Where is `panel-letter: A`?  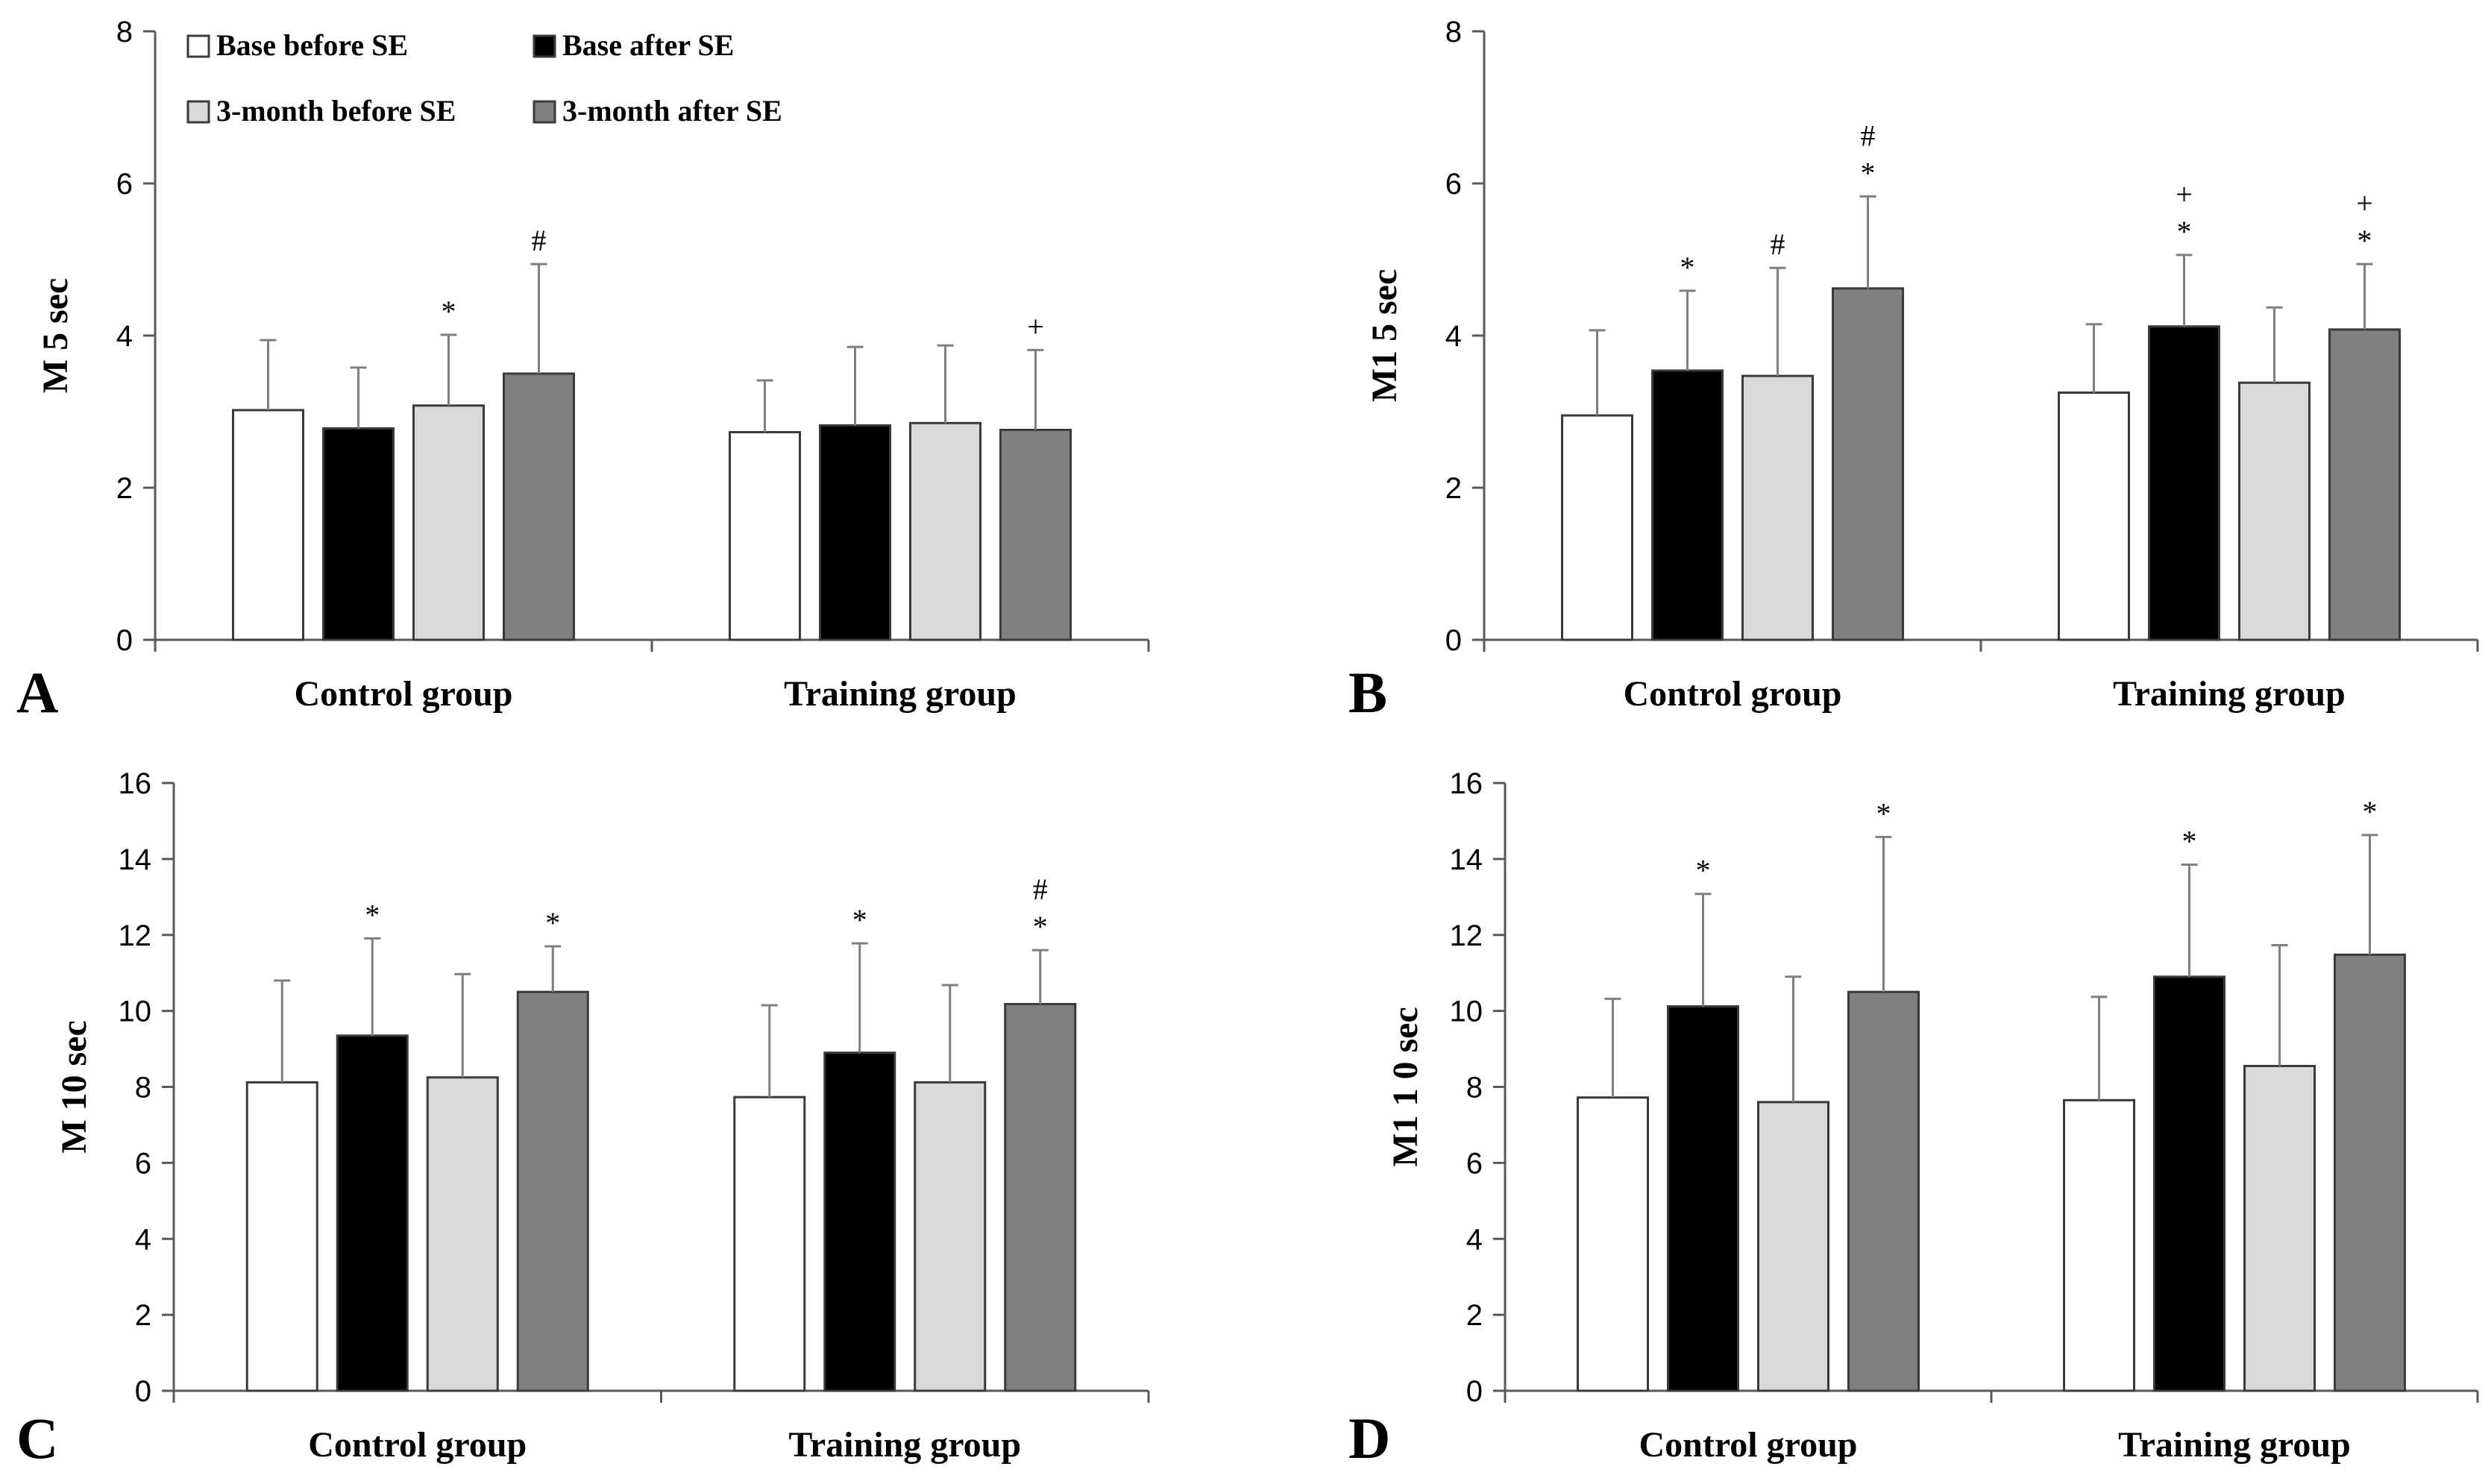
panel-letter: A is located at coordinates (37, 692).